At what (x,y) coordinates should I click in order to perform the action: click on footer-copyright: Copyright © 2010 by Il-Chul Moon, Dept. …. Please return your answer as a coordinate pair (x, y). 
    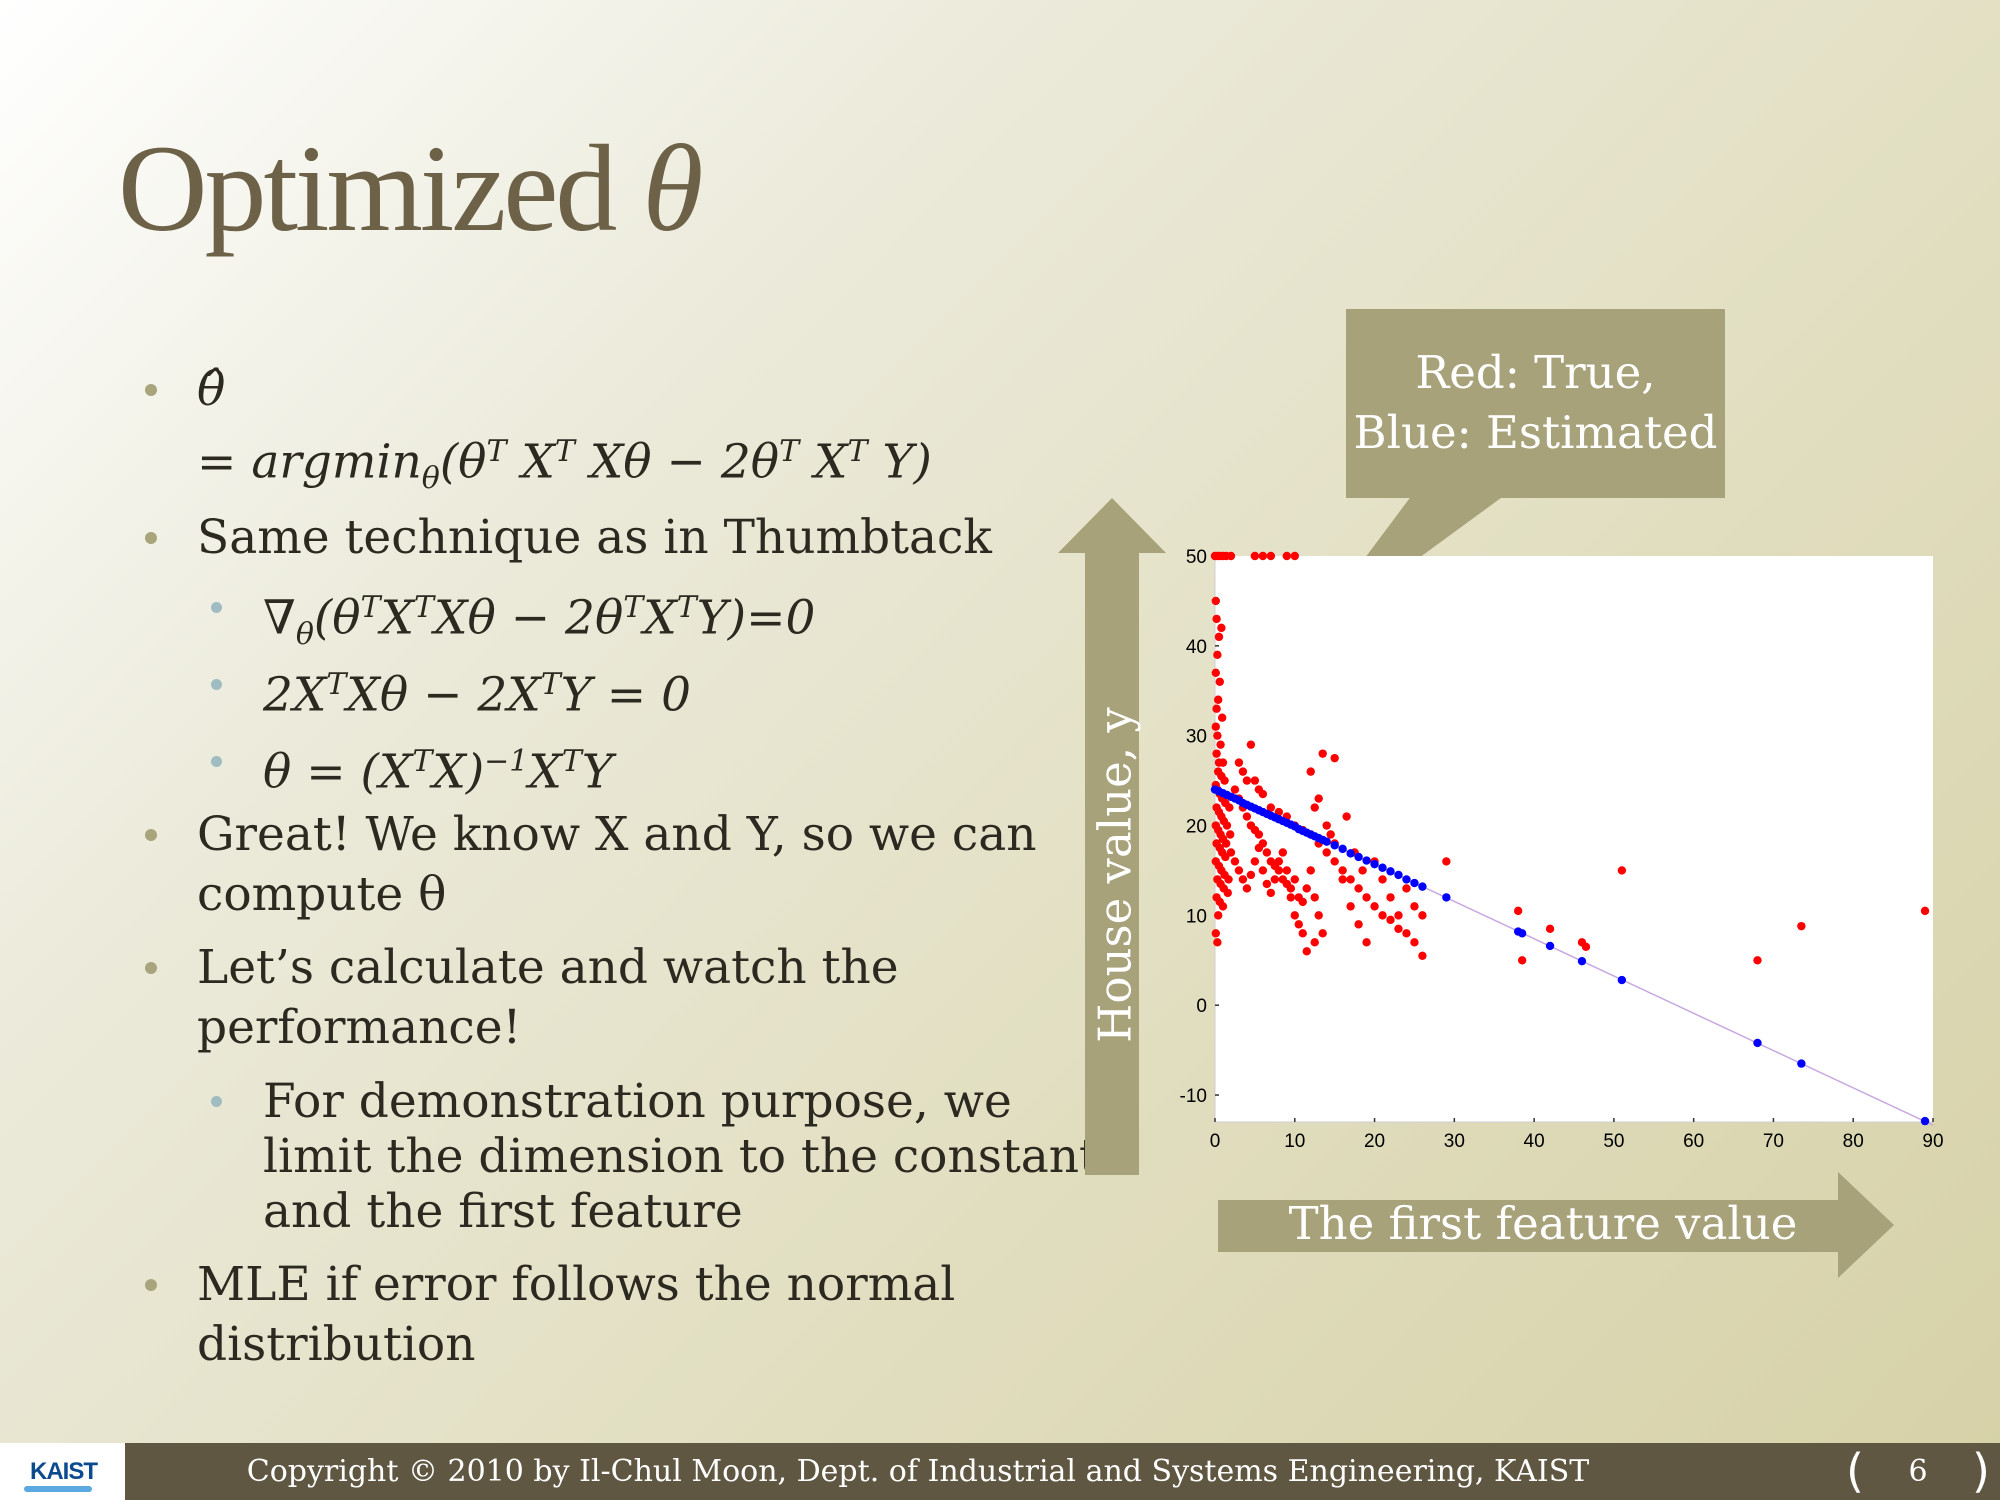
    Looking at the image, I should click on (918, 1471).